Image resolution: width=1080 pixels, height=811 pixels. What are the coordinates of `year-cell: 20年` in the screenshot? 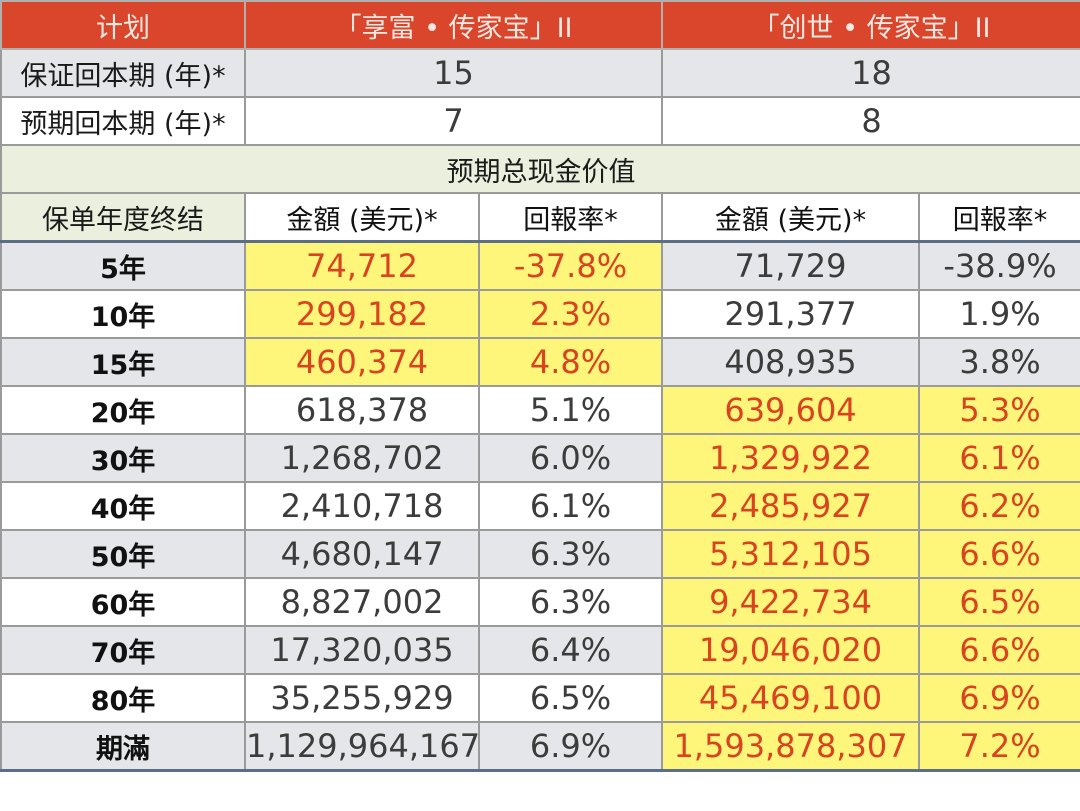 It's located at (123, 410).